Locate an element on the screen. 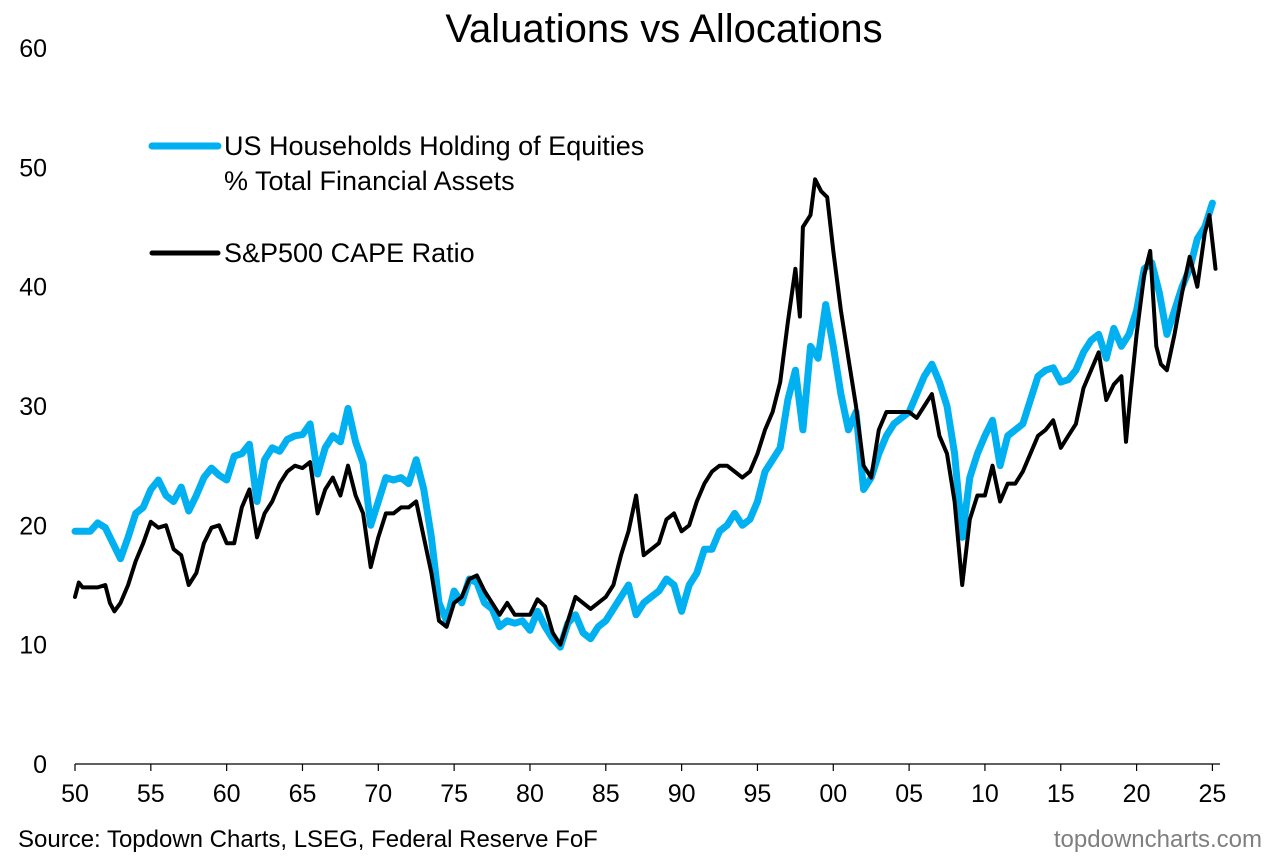 Image resolution: width=1287 pixels, height=860 pixels. y-tick-label: 30 is located at coordinates (33, 407).